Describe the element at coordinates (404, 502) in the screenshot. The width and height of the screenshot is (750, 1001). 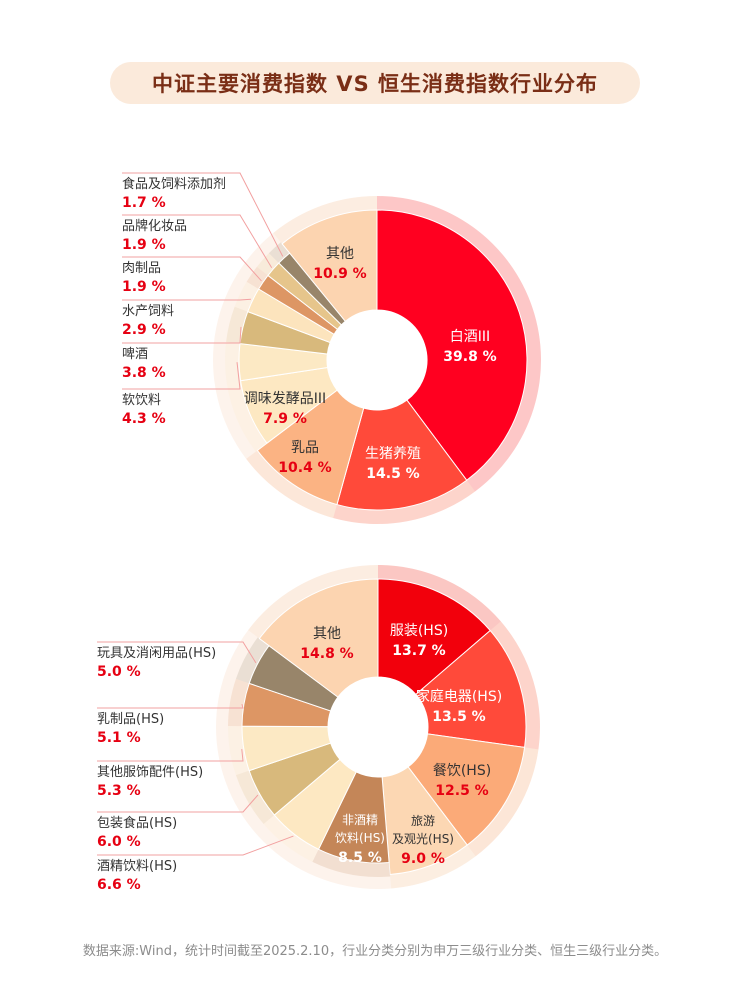
I see `slice-halo-生猪养殖` at that location.